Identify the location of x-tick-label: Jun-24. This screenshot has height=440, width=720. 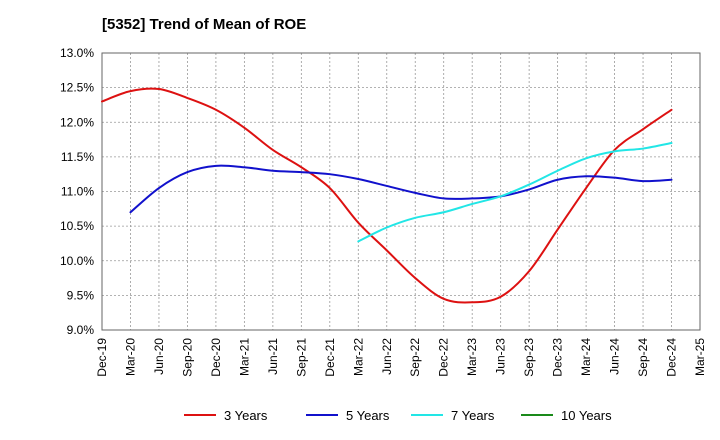
(615, 356).